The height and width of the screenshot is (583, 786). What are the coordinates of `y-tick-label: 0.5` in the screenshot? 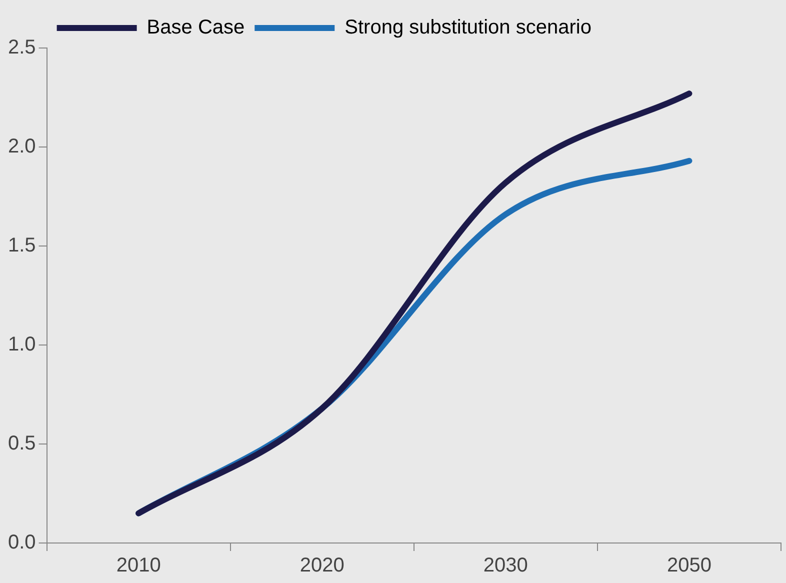 It's located at (22, 443).